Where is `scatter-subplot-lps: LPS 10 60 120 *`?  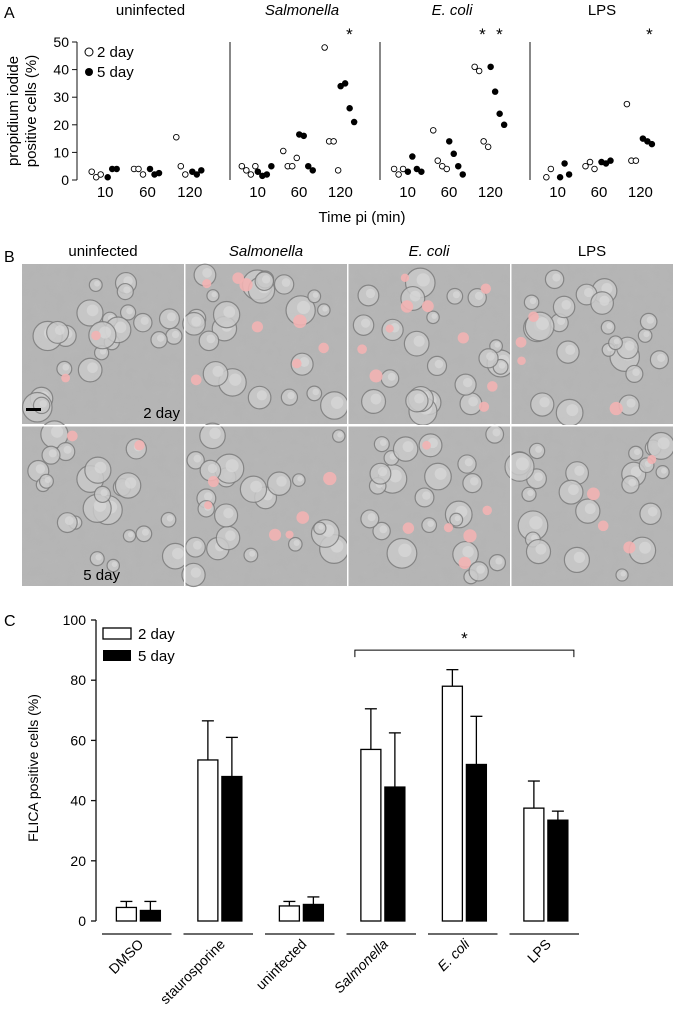 scatter-subplot-lps: LPS 10 60 120 * is located at coordinates (592, 101).